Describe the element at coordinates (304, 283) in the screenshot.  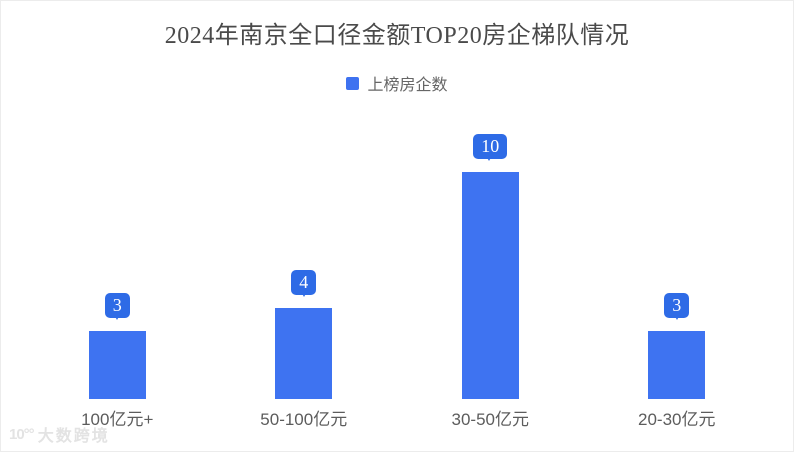
I see `data-label-bubble: 4` at that location.